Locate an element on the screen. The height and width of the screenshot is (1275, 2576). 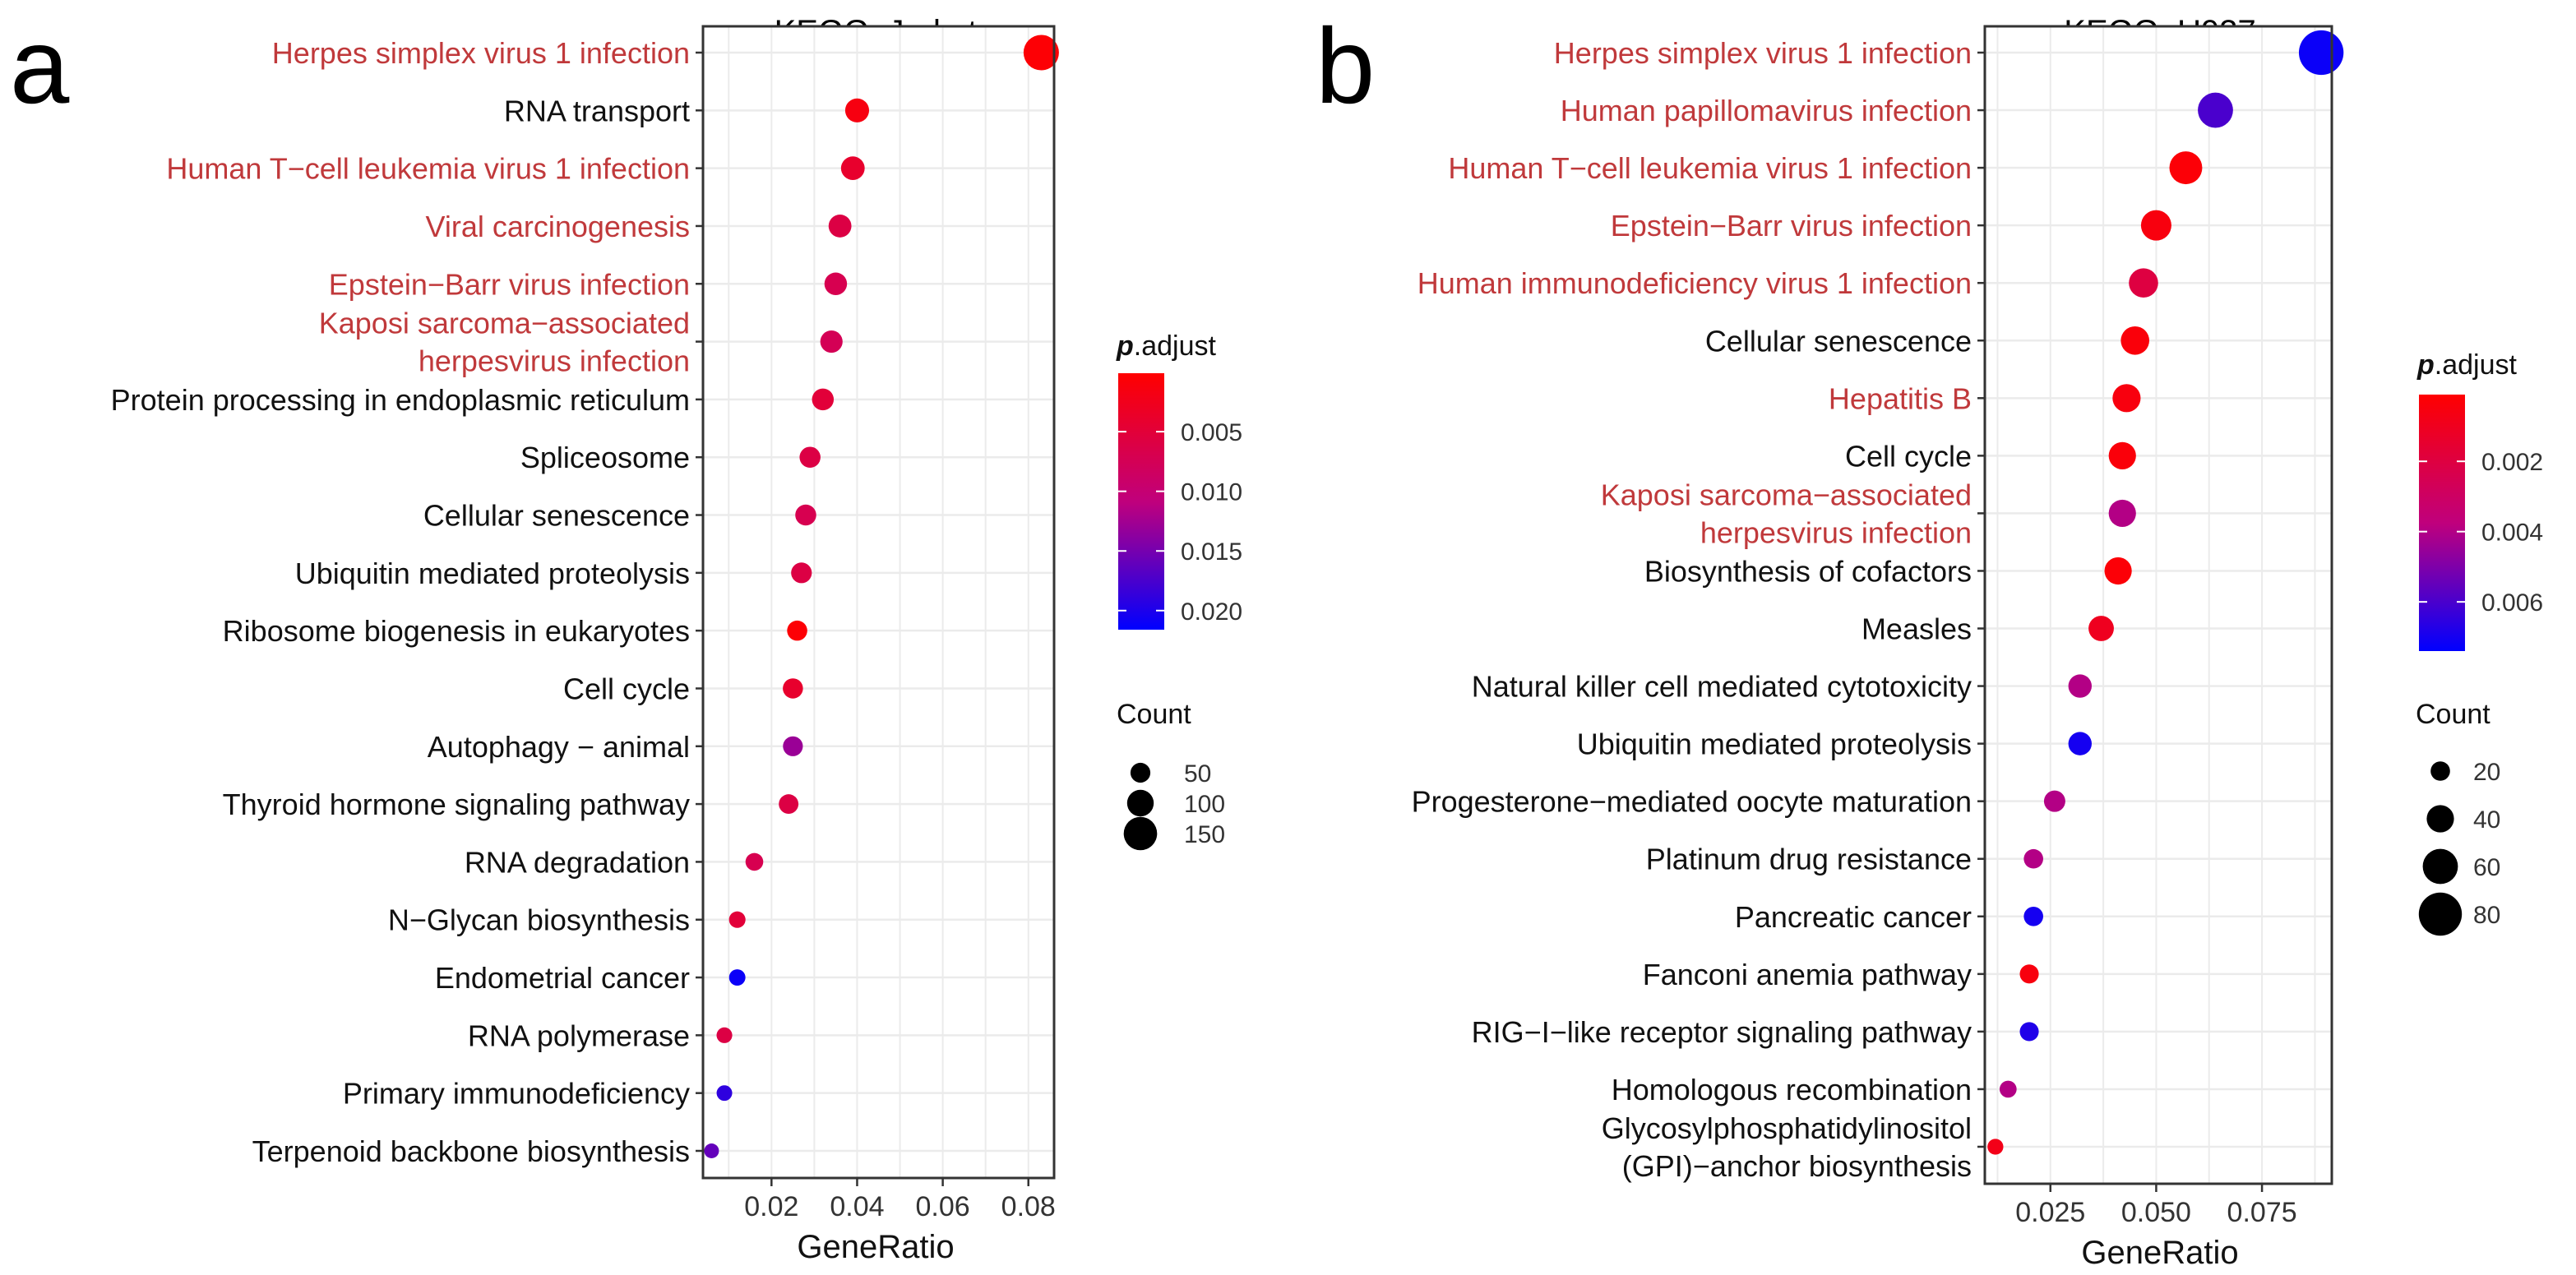
x-axis-label-a: GeneRatio is located at coordinates (875, 1247).